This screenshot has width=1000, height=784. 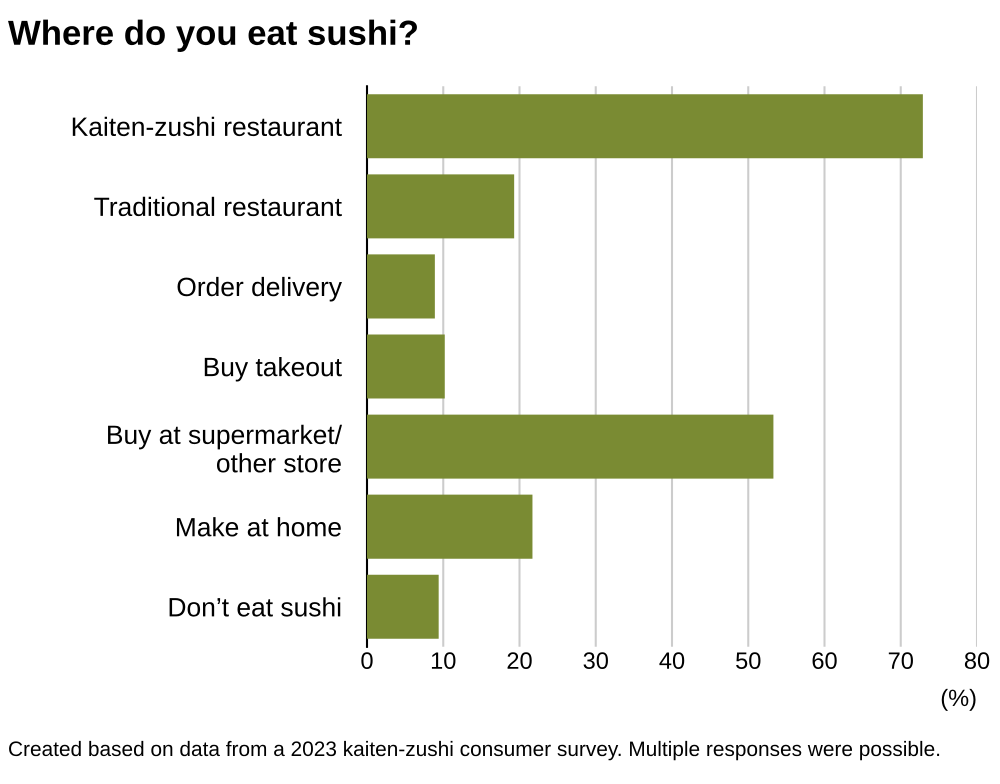 I want to click on text: Created based on data from a 2023 kaiten-zushi consumer survey. Multiple responses were possible., so click(x=474, y=750).